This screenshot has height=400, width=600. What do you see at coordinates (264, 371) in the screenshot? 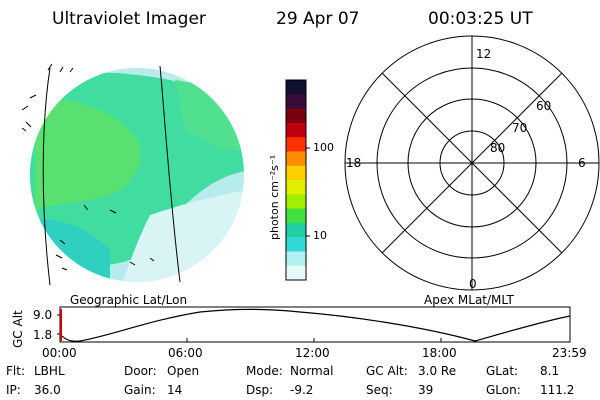
I see `info-label: Mode:` at bounding box center [264, 371].